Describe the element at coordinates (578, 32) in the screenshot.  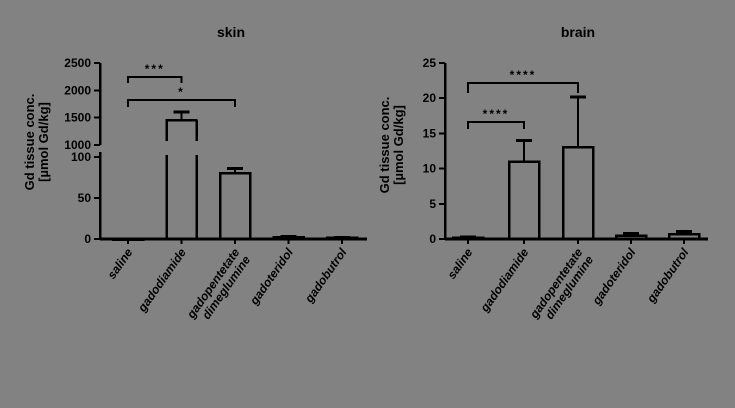
I see `brain-title: brain` at that location.